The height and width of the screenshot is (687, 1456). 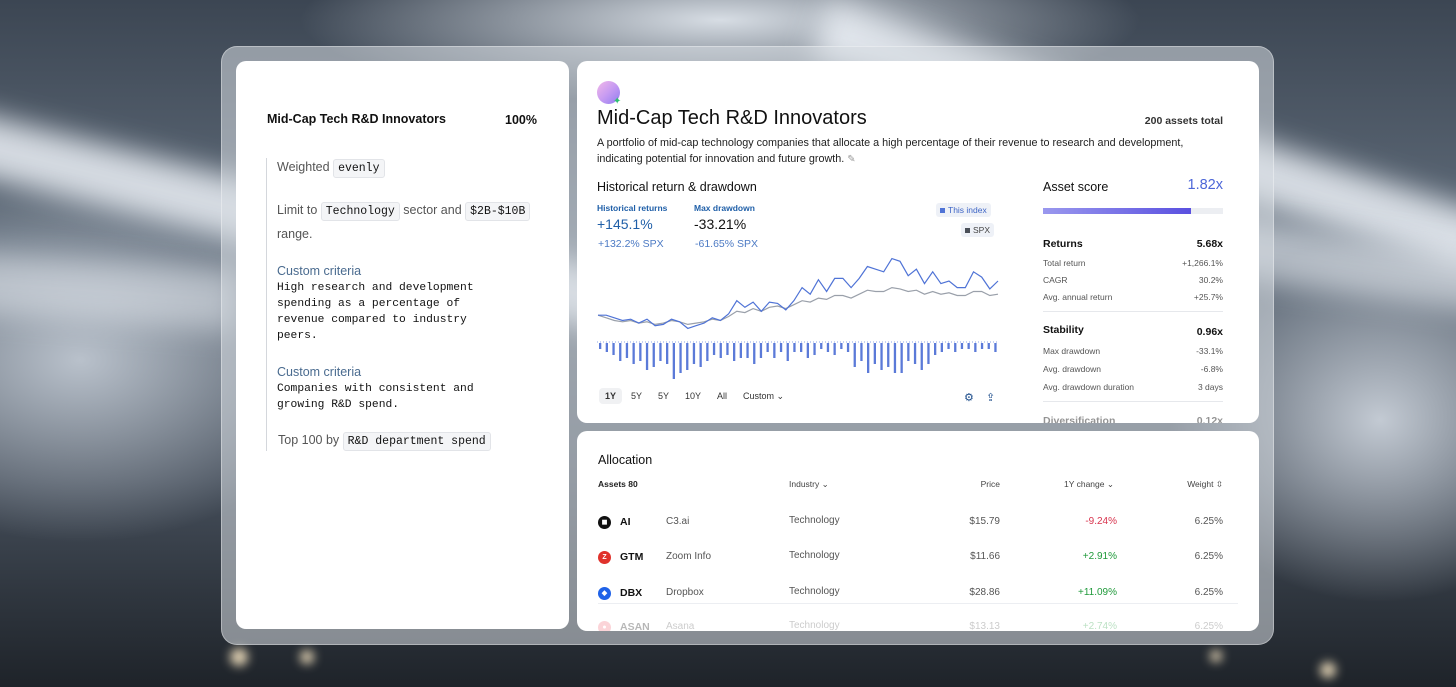 What do you see at coordinates (498, 211) in the screenshot?
I see `range-chip: $2B-$10B` at bounding box center [498, 211].